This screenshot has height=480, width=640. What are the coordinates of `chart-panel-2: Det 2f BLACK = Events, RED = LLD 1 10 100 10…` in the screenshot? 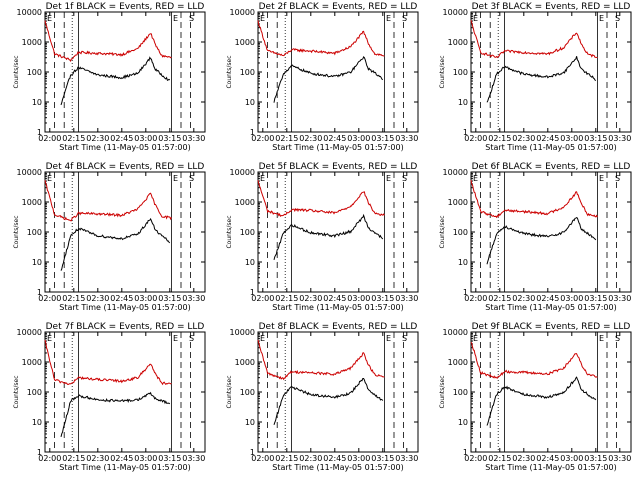 It's located at (322, 77).